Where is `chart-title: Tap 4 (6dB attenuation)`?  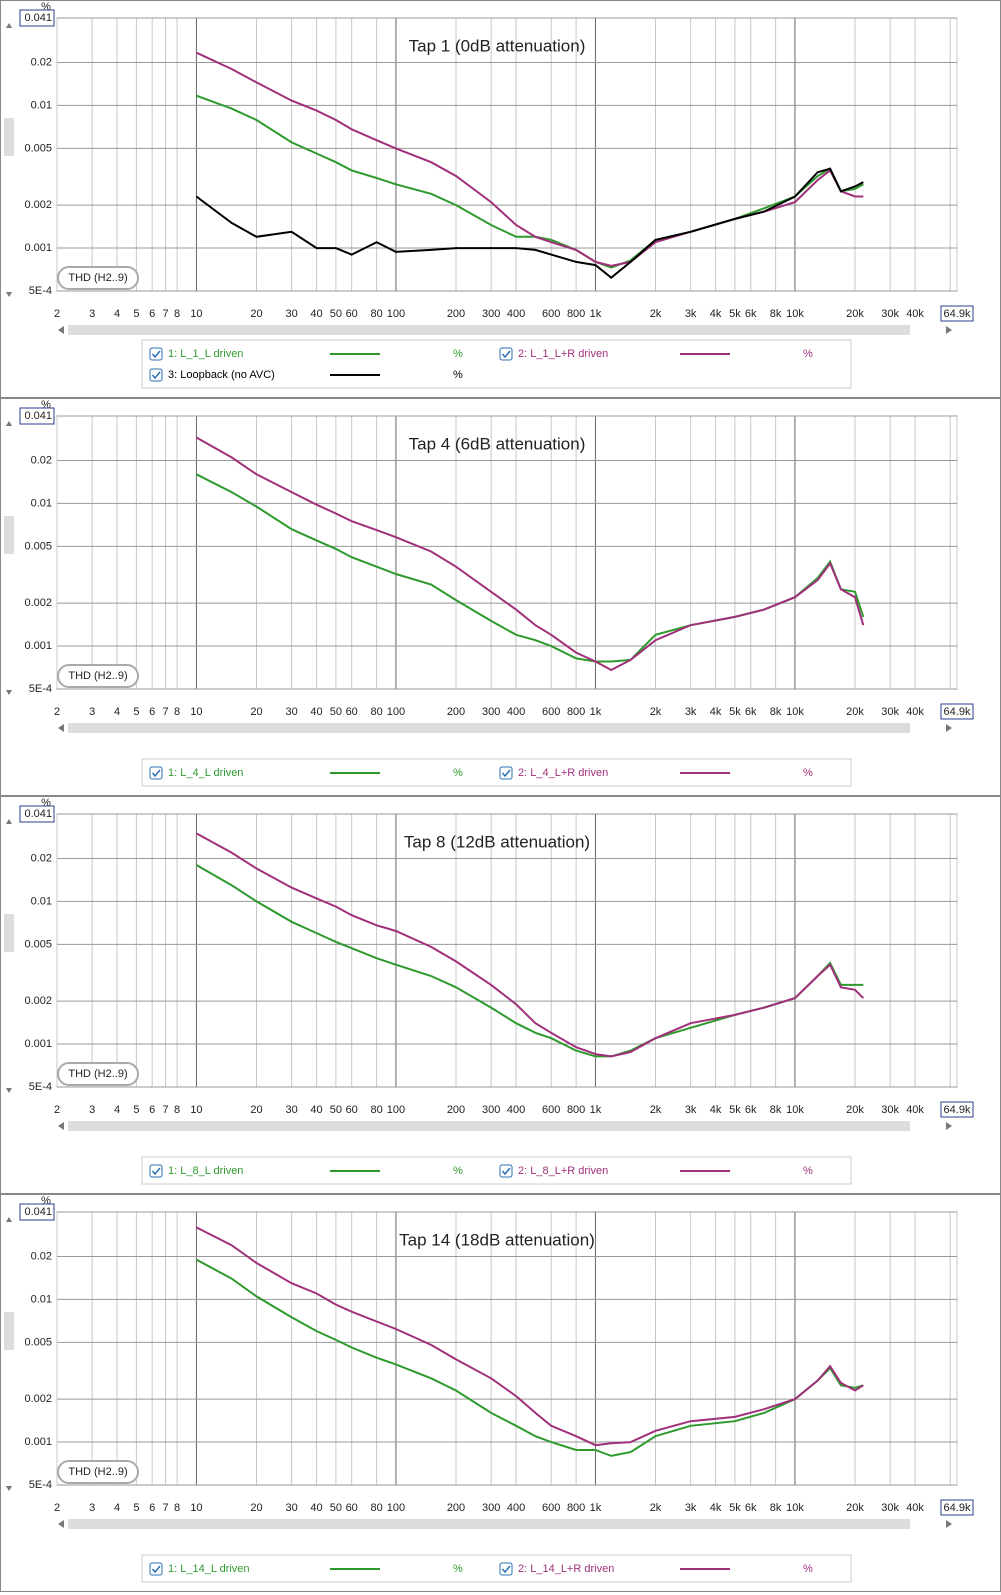 chart-title: Tap 4 (6dB attenuation) is located at coordinates (497, 443).